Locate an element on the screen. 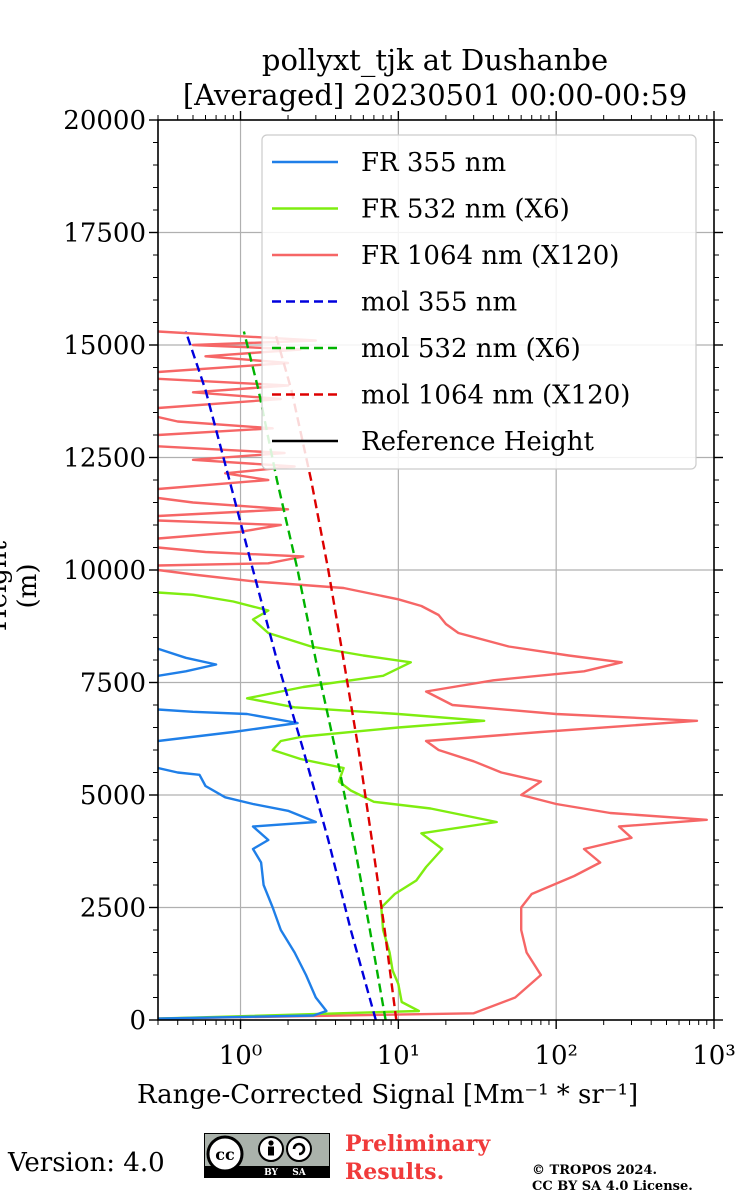  y-tick-label: 0 is located at coordinates (137, 1021).